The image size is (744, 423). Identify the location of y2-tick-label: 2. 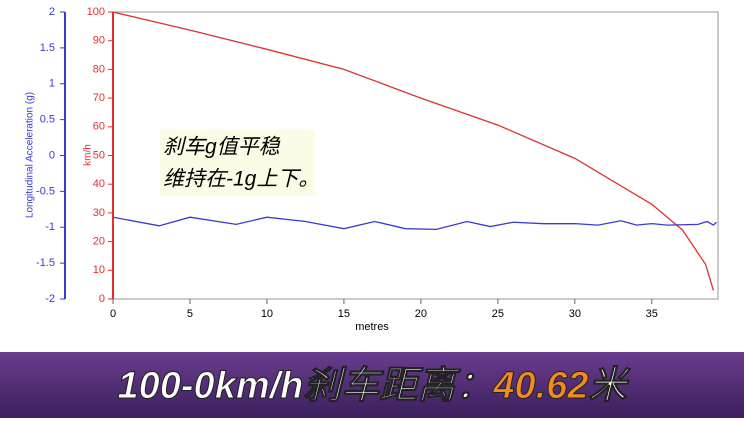
(52, 12).